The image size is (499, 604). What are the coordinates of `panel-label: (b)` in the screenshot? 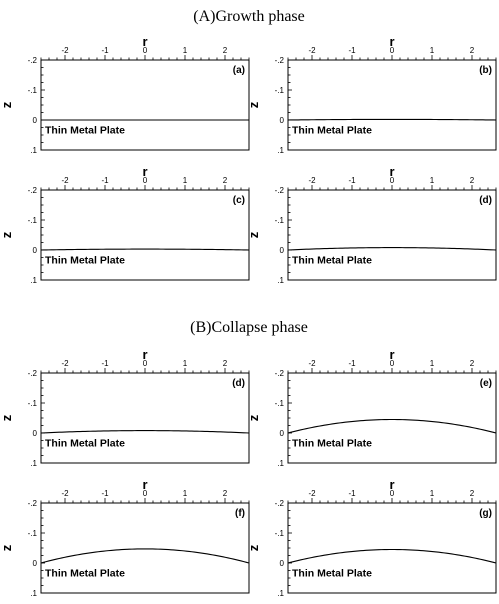 It's located at (485, 70).